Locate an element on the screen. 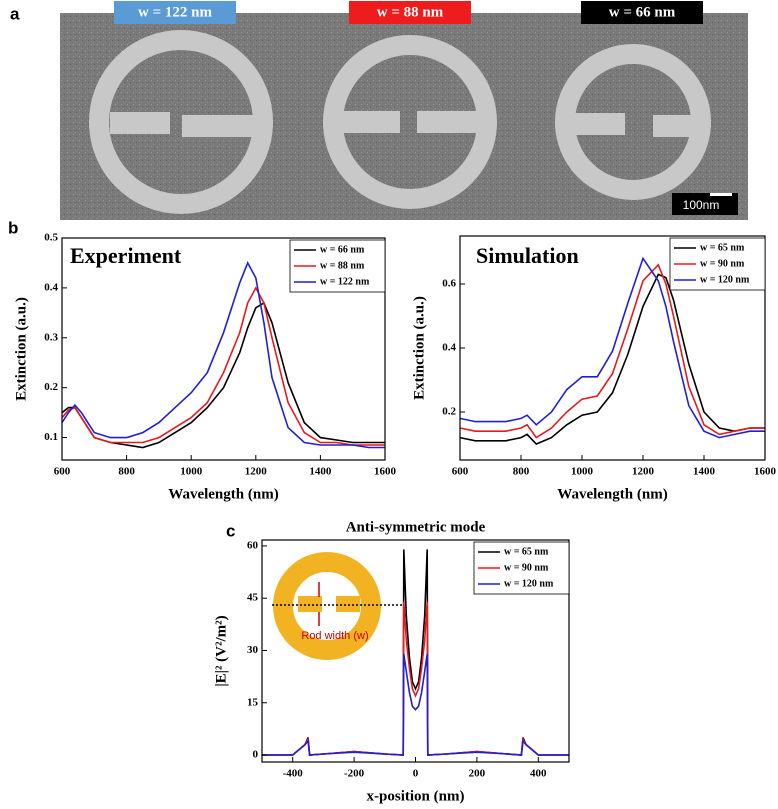  y-tick-label: 0.3 is located at coordinates (51, 337).